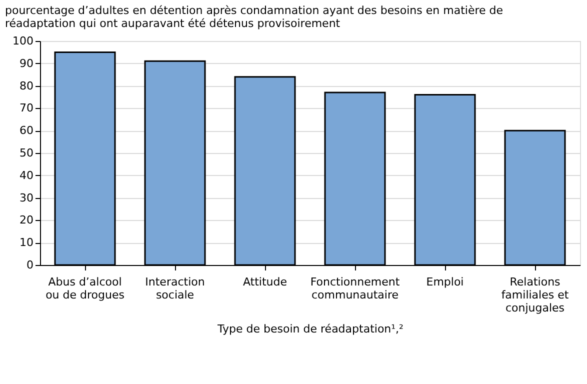 Image resolution: width=587 pixels, height=384 pixels. What do you see at coordinates (175, 289) in the screenshot?
I see `x-tick-label: Interaction sociale` at bounding box center [175, 289].